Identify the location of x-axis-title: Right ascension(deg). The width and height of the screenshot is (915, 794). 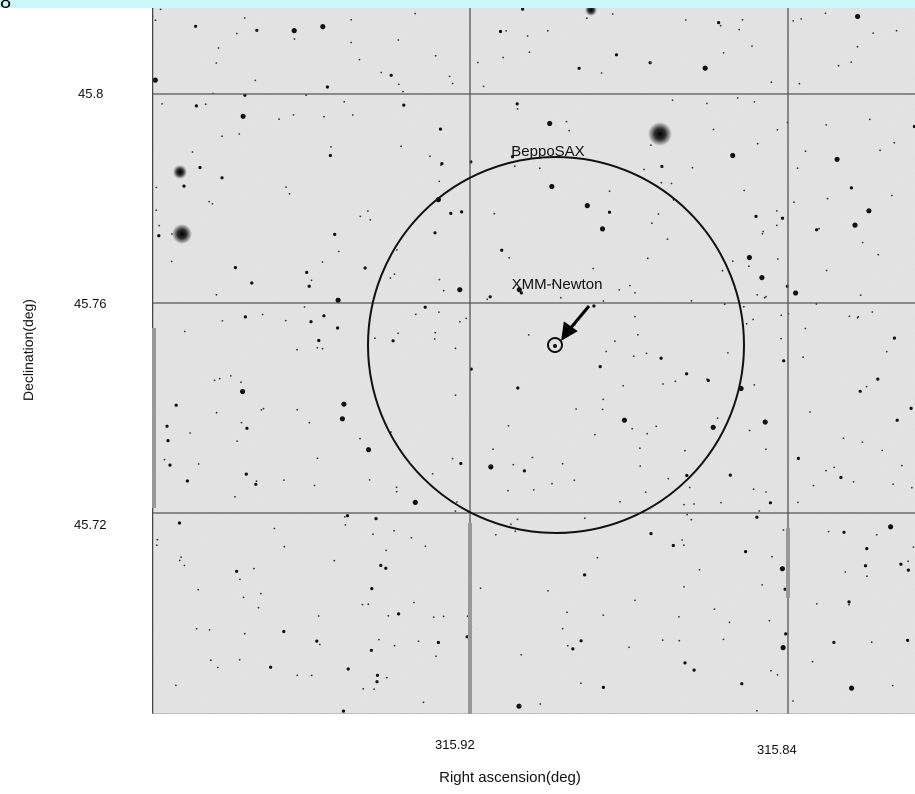
(510, 777).